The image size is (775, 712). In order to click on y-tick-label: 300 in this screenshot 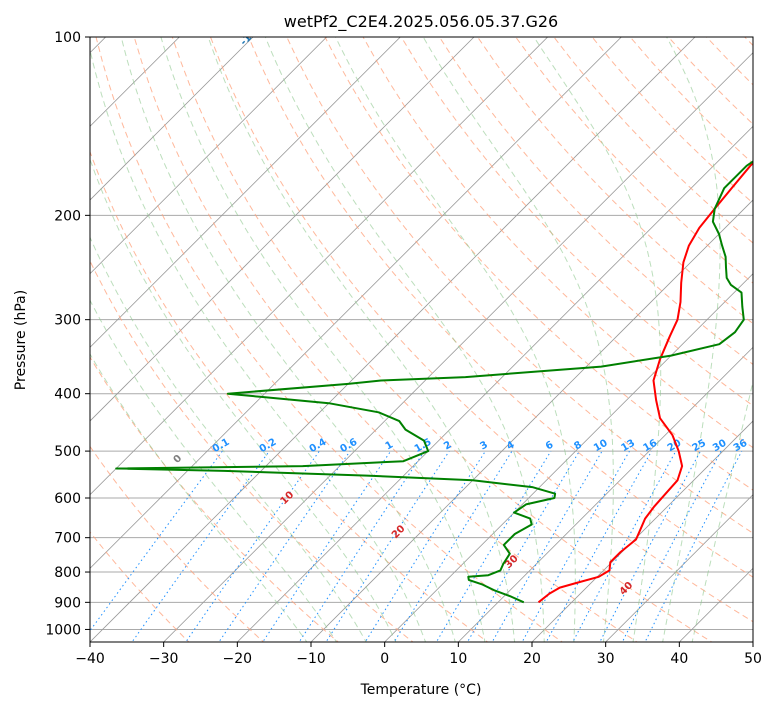, I will do `click(67, 321)`.